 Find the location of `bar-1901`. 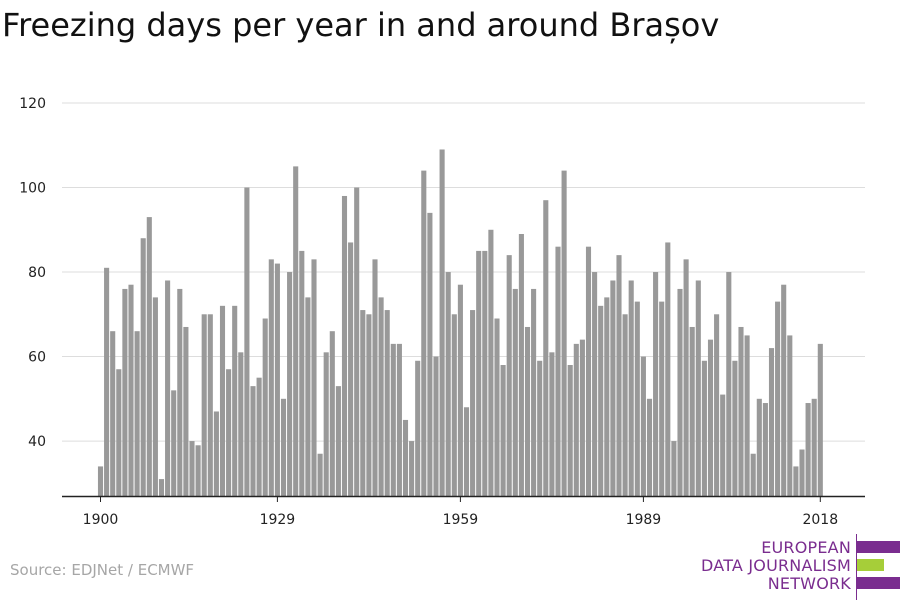

bar-1901 is located at coordinates (107, 381).